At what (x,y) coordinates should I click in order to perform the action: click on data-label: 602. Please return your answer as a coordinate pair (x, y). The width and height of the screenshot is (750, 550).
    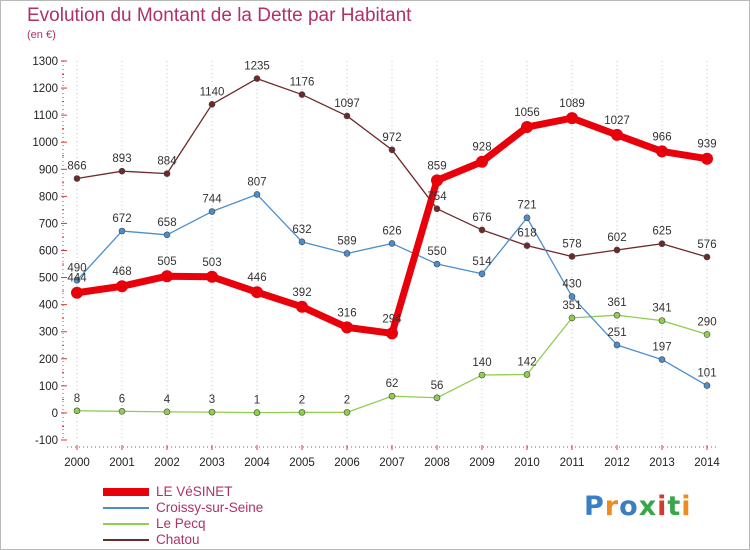
    Looking at the image, I should click on (616, 238).